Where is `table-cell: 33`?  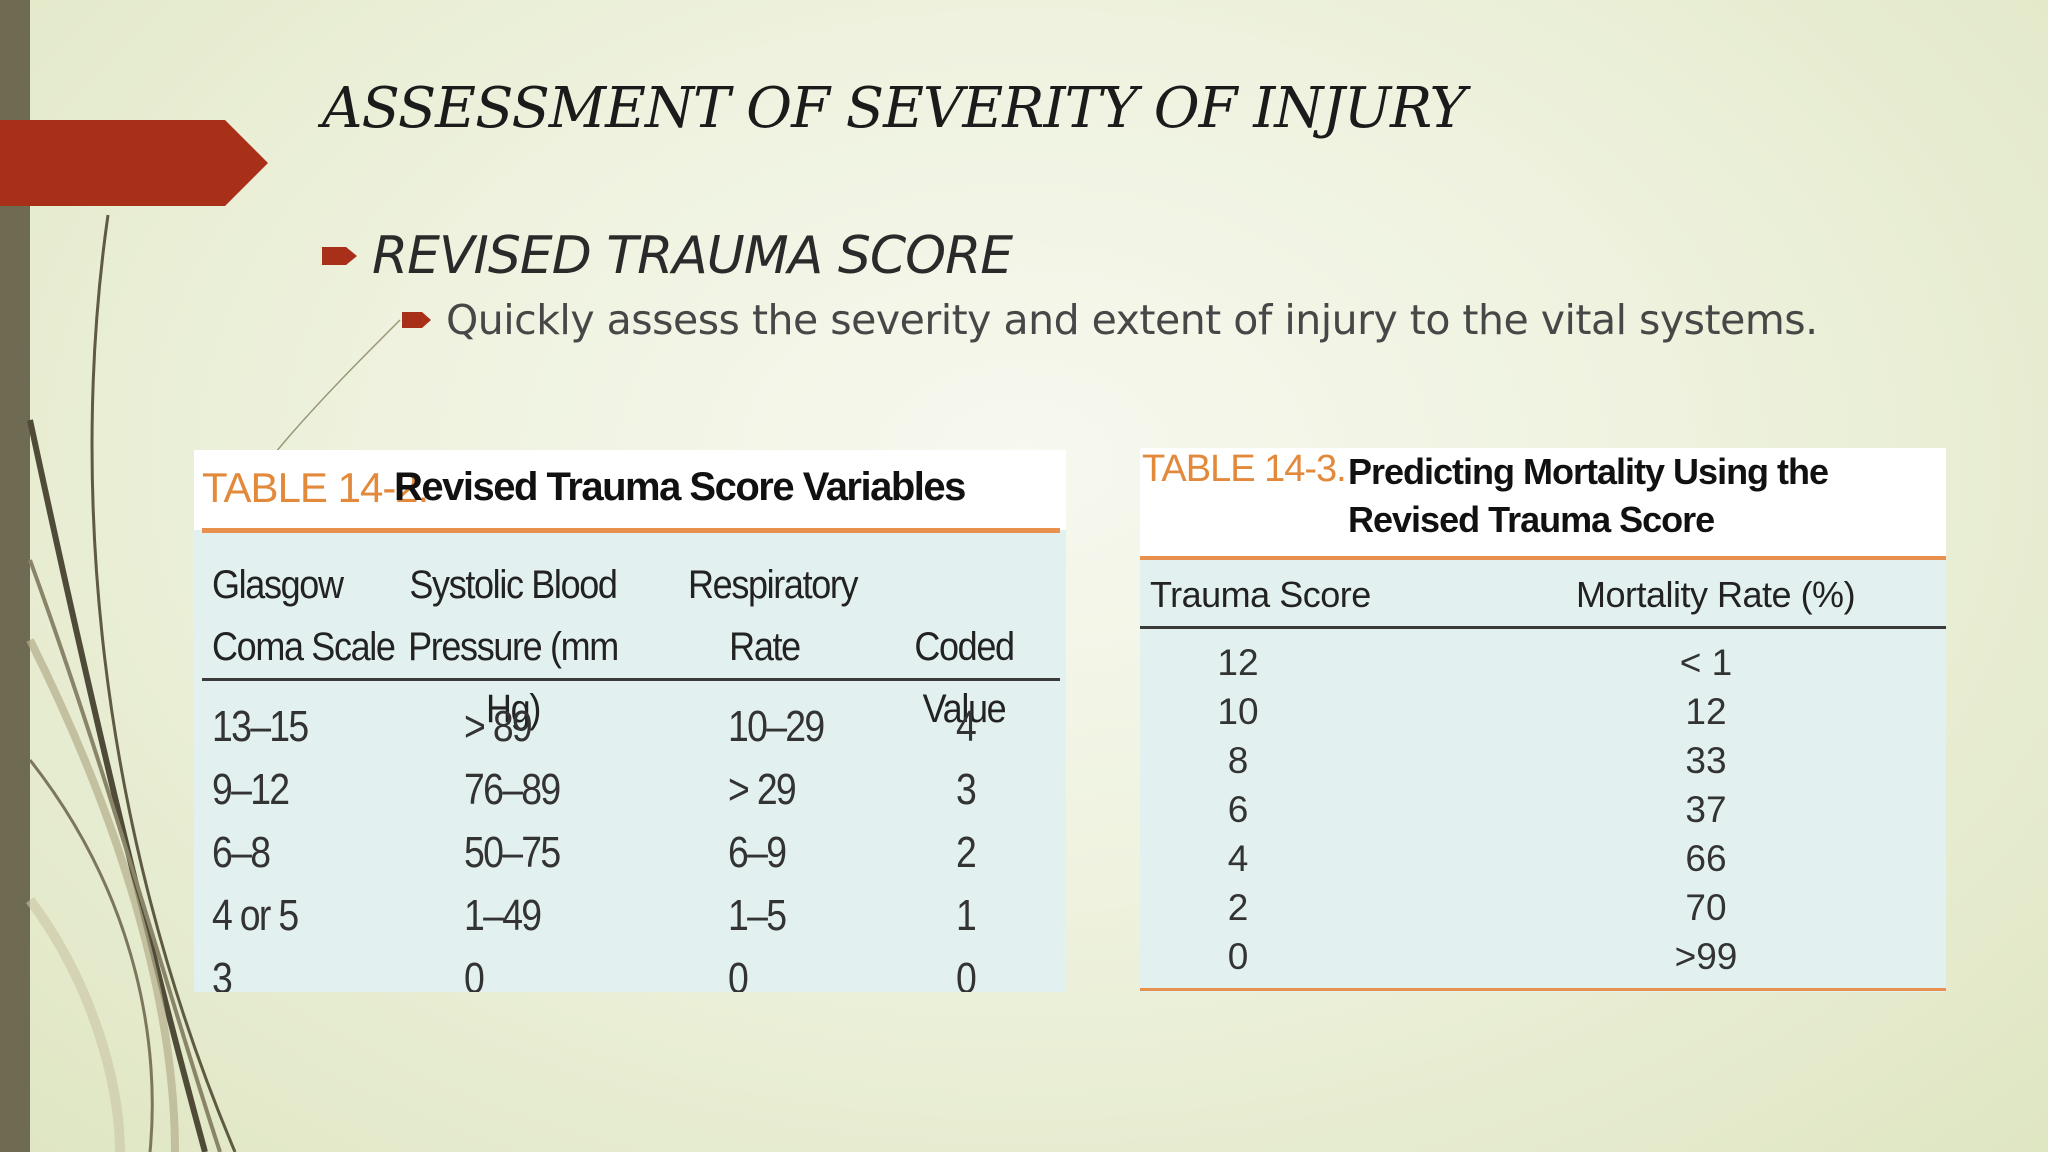 table-cell: 33 is located at coordinates (1706, 760).